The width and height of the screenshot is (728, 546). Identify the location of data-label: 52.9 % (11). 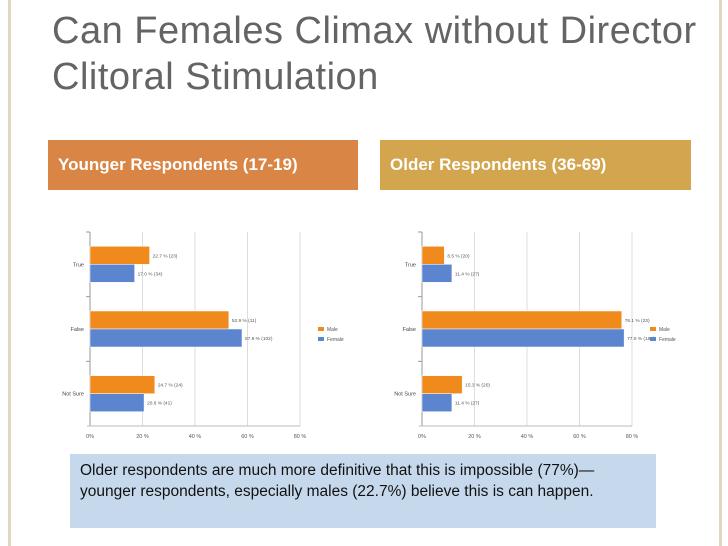
(244, 321).